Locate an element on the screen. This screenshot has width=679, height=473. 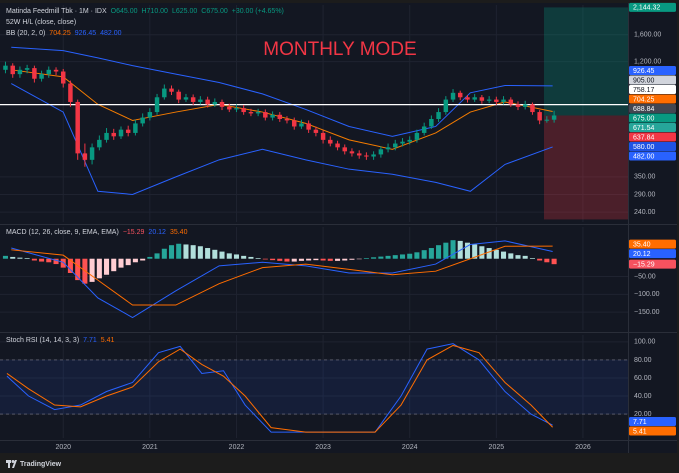
x-tick-label: 2025 is located at coordinates (497, 447).